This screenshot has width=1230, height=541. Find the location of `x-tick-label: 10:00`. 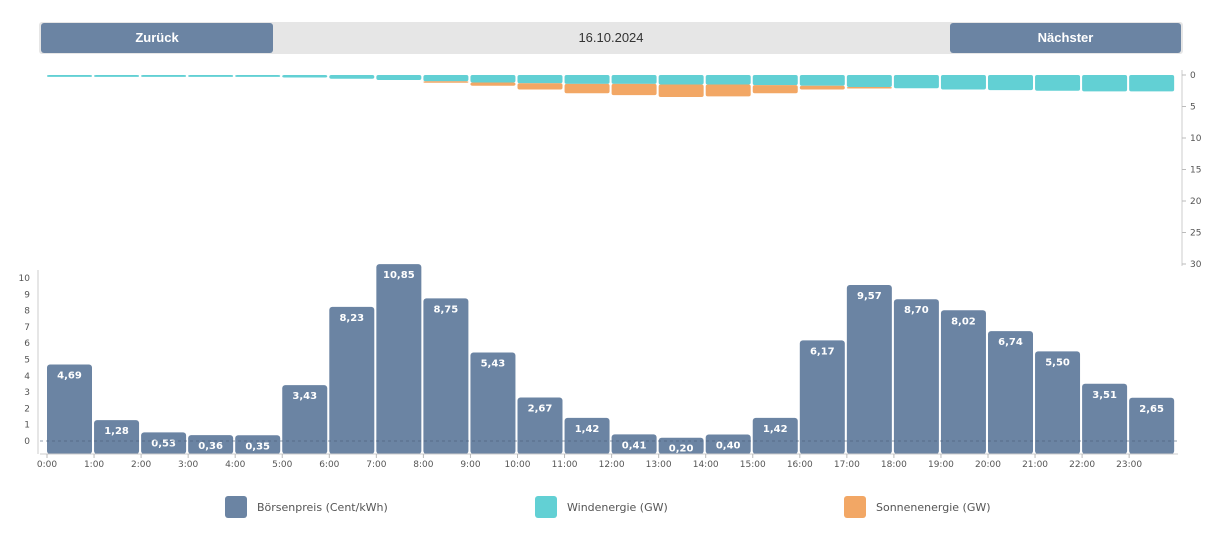

x-tick-label: 10:00 is located at coordinates (518, 465).